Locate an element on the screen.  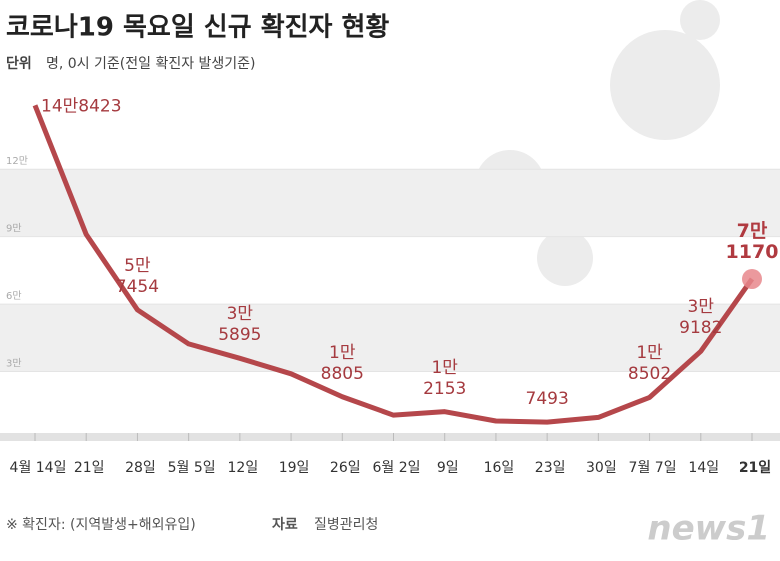
x-tick-label: 16일 is located at coordinates (499, 468).